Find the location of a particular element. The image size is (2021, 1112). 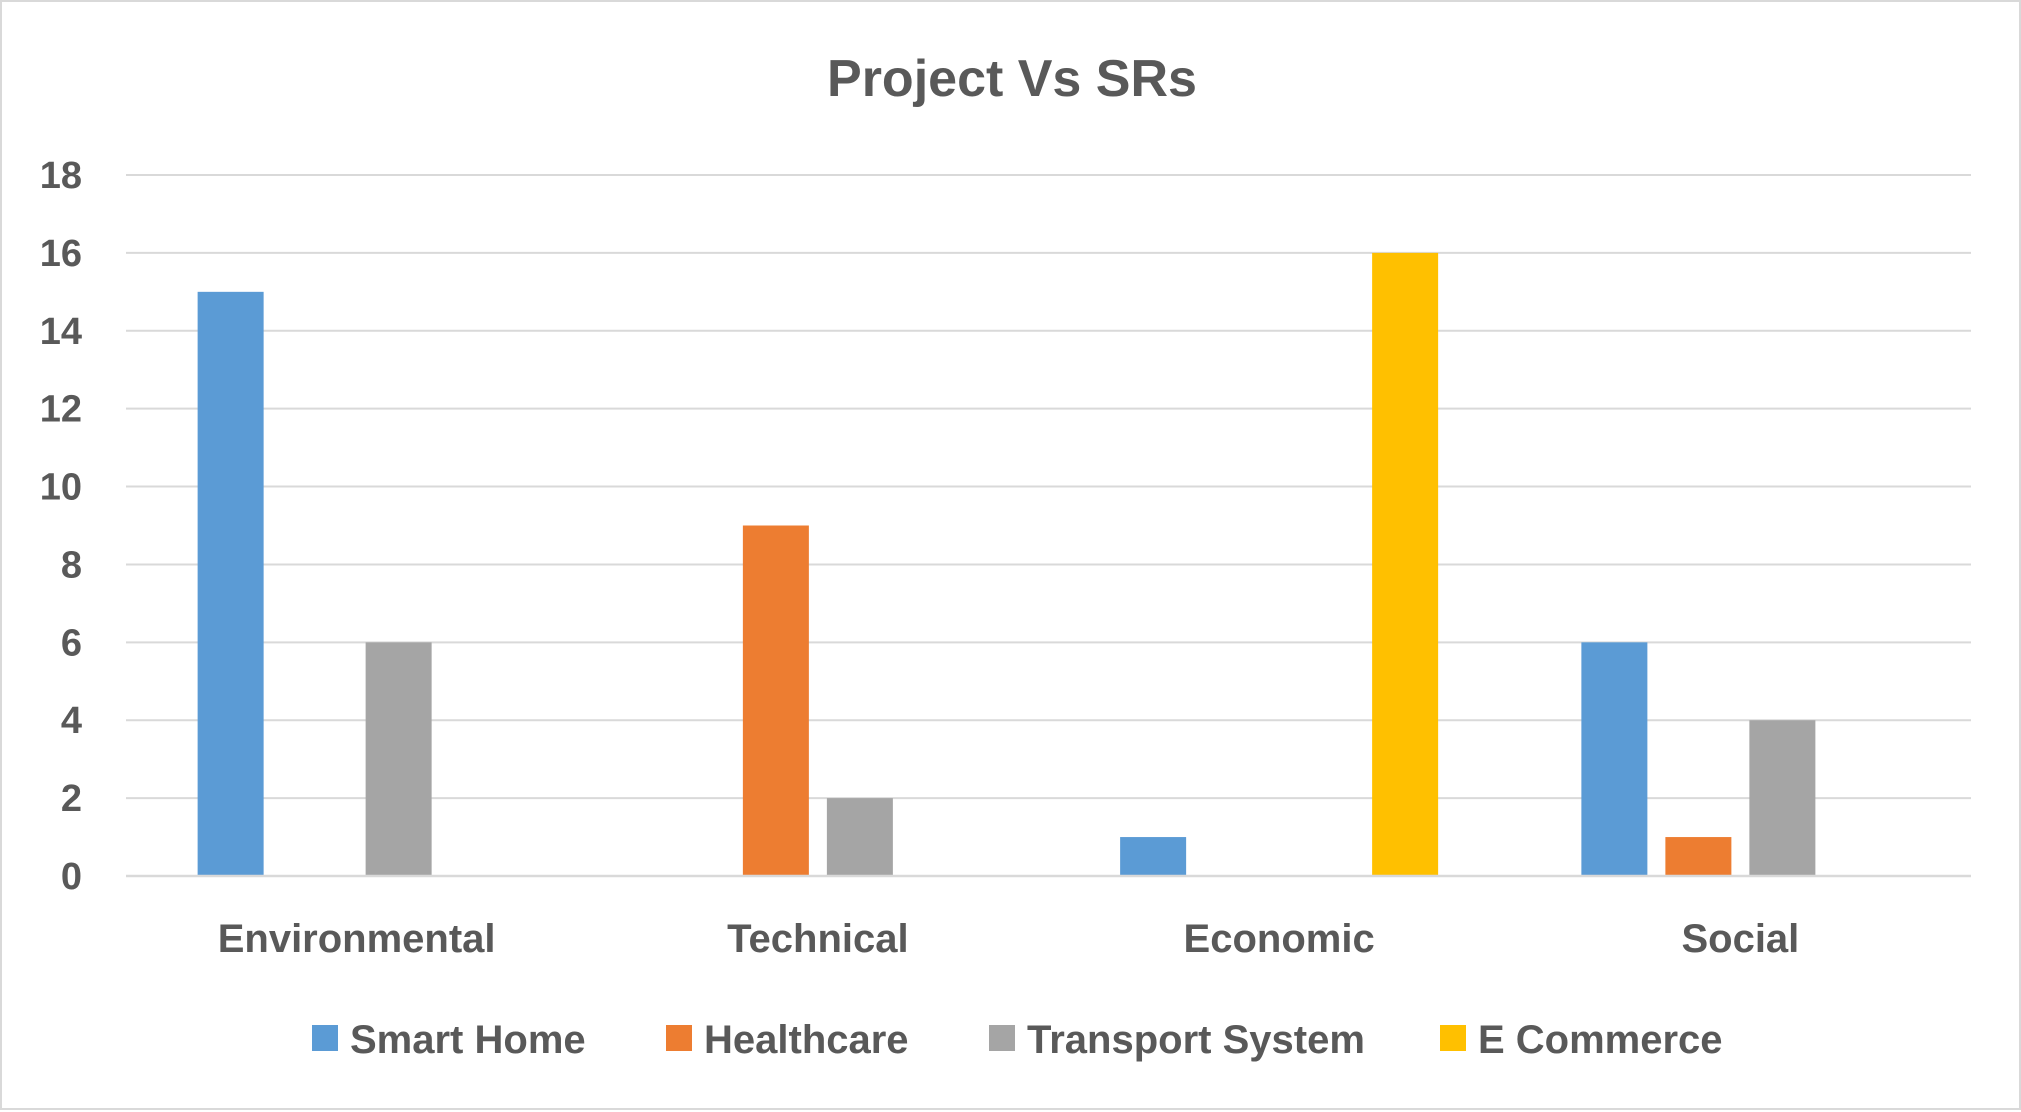

y-tick-label: 8 is located at coordinates (71, 565).